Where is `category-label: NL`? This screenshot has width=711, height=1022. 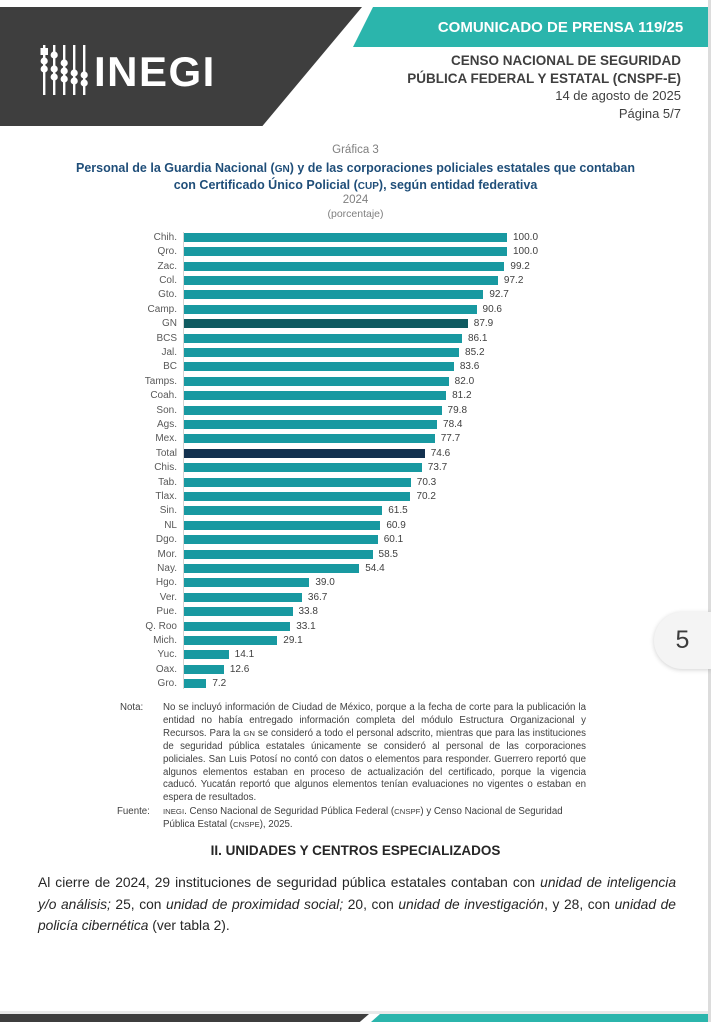 category-label: NL is located at coordinates (170, 525).